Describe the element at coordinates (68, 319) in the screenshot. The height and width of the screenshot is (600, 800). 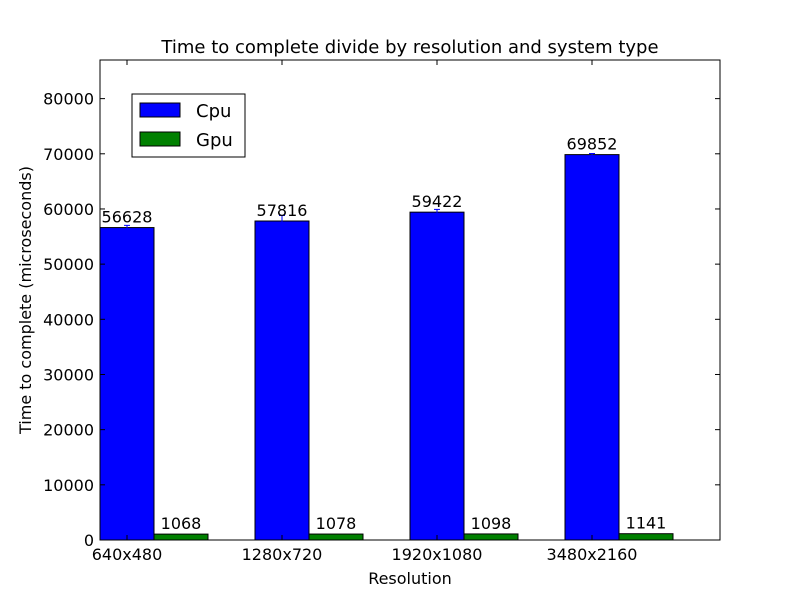
I see `y-tick-label: 40000` at that location.